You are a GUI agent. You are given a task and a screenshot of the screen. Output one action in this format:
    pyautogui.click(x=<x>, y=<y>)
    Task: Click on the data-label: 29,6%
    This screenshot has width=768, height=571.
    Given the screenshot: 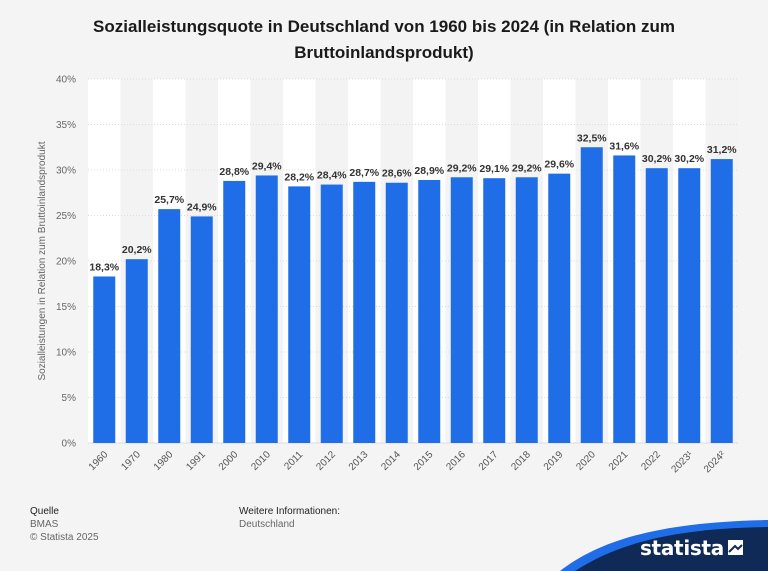 What is the action you would take?
    pyautogui.click(x=559, y=165)
    